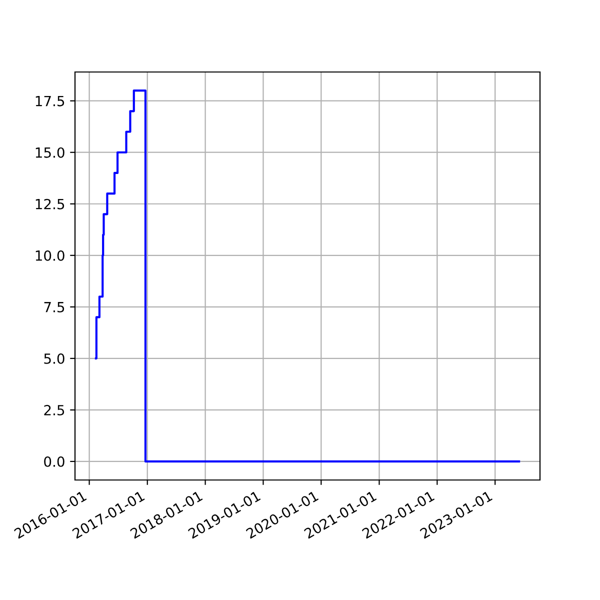 This screenshot has width=600, height=600. What do you see at coordinates (54, 410) in the screenshot?
I see `y-tick-label: 2.5` at bounding box center [54, 410].